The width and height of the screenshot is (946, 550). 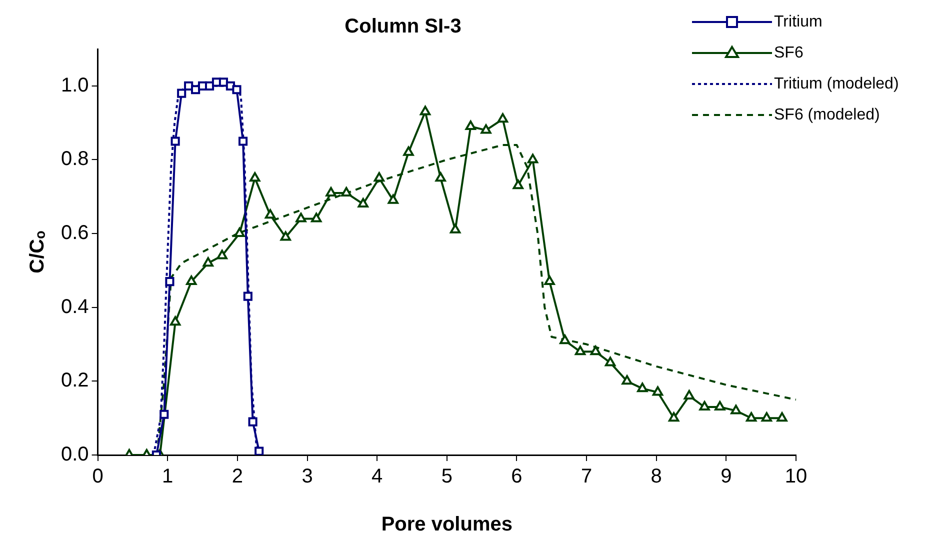 What do you see at coordinates (586, 477) in the screenshot?
I see `x-tick-label: 7` at bounding box center [586, 477].